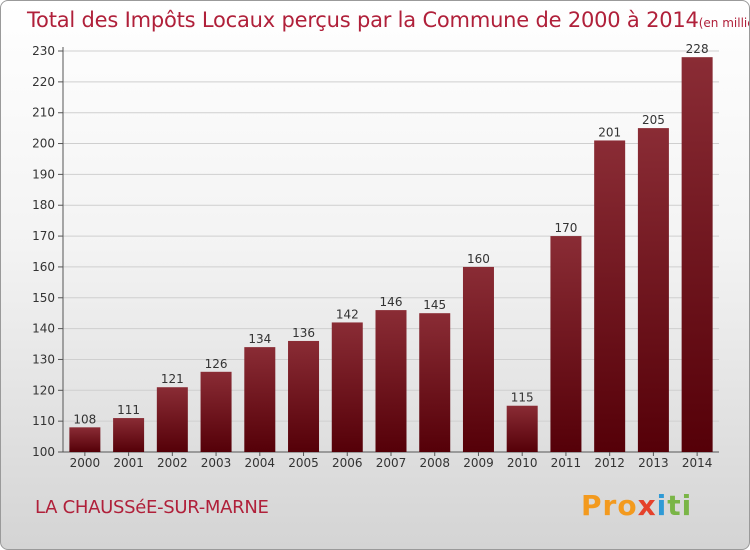 The width and height of the screenshot is (750, 550). Describe the element at coordinates (434, 305) in the screenshot. I see `bar-value-label: 145` at that location.